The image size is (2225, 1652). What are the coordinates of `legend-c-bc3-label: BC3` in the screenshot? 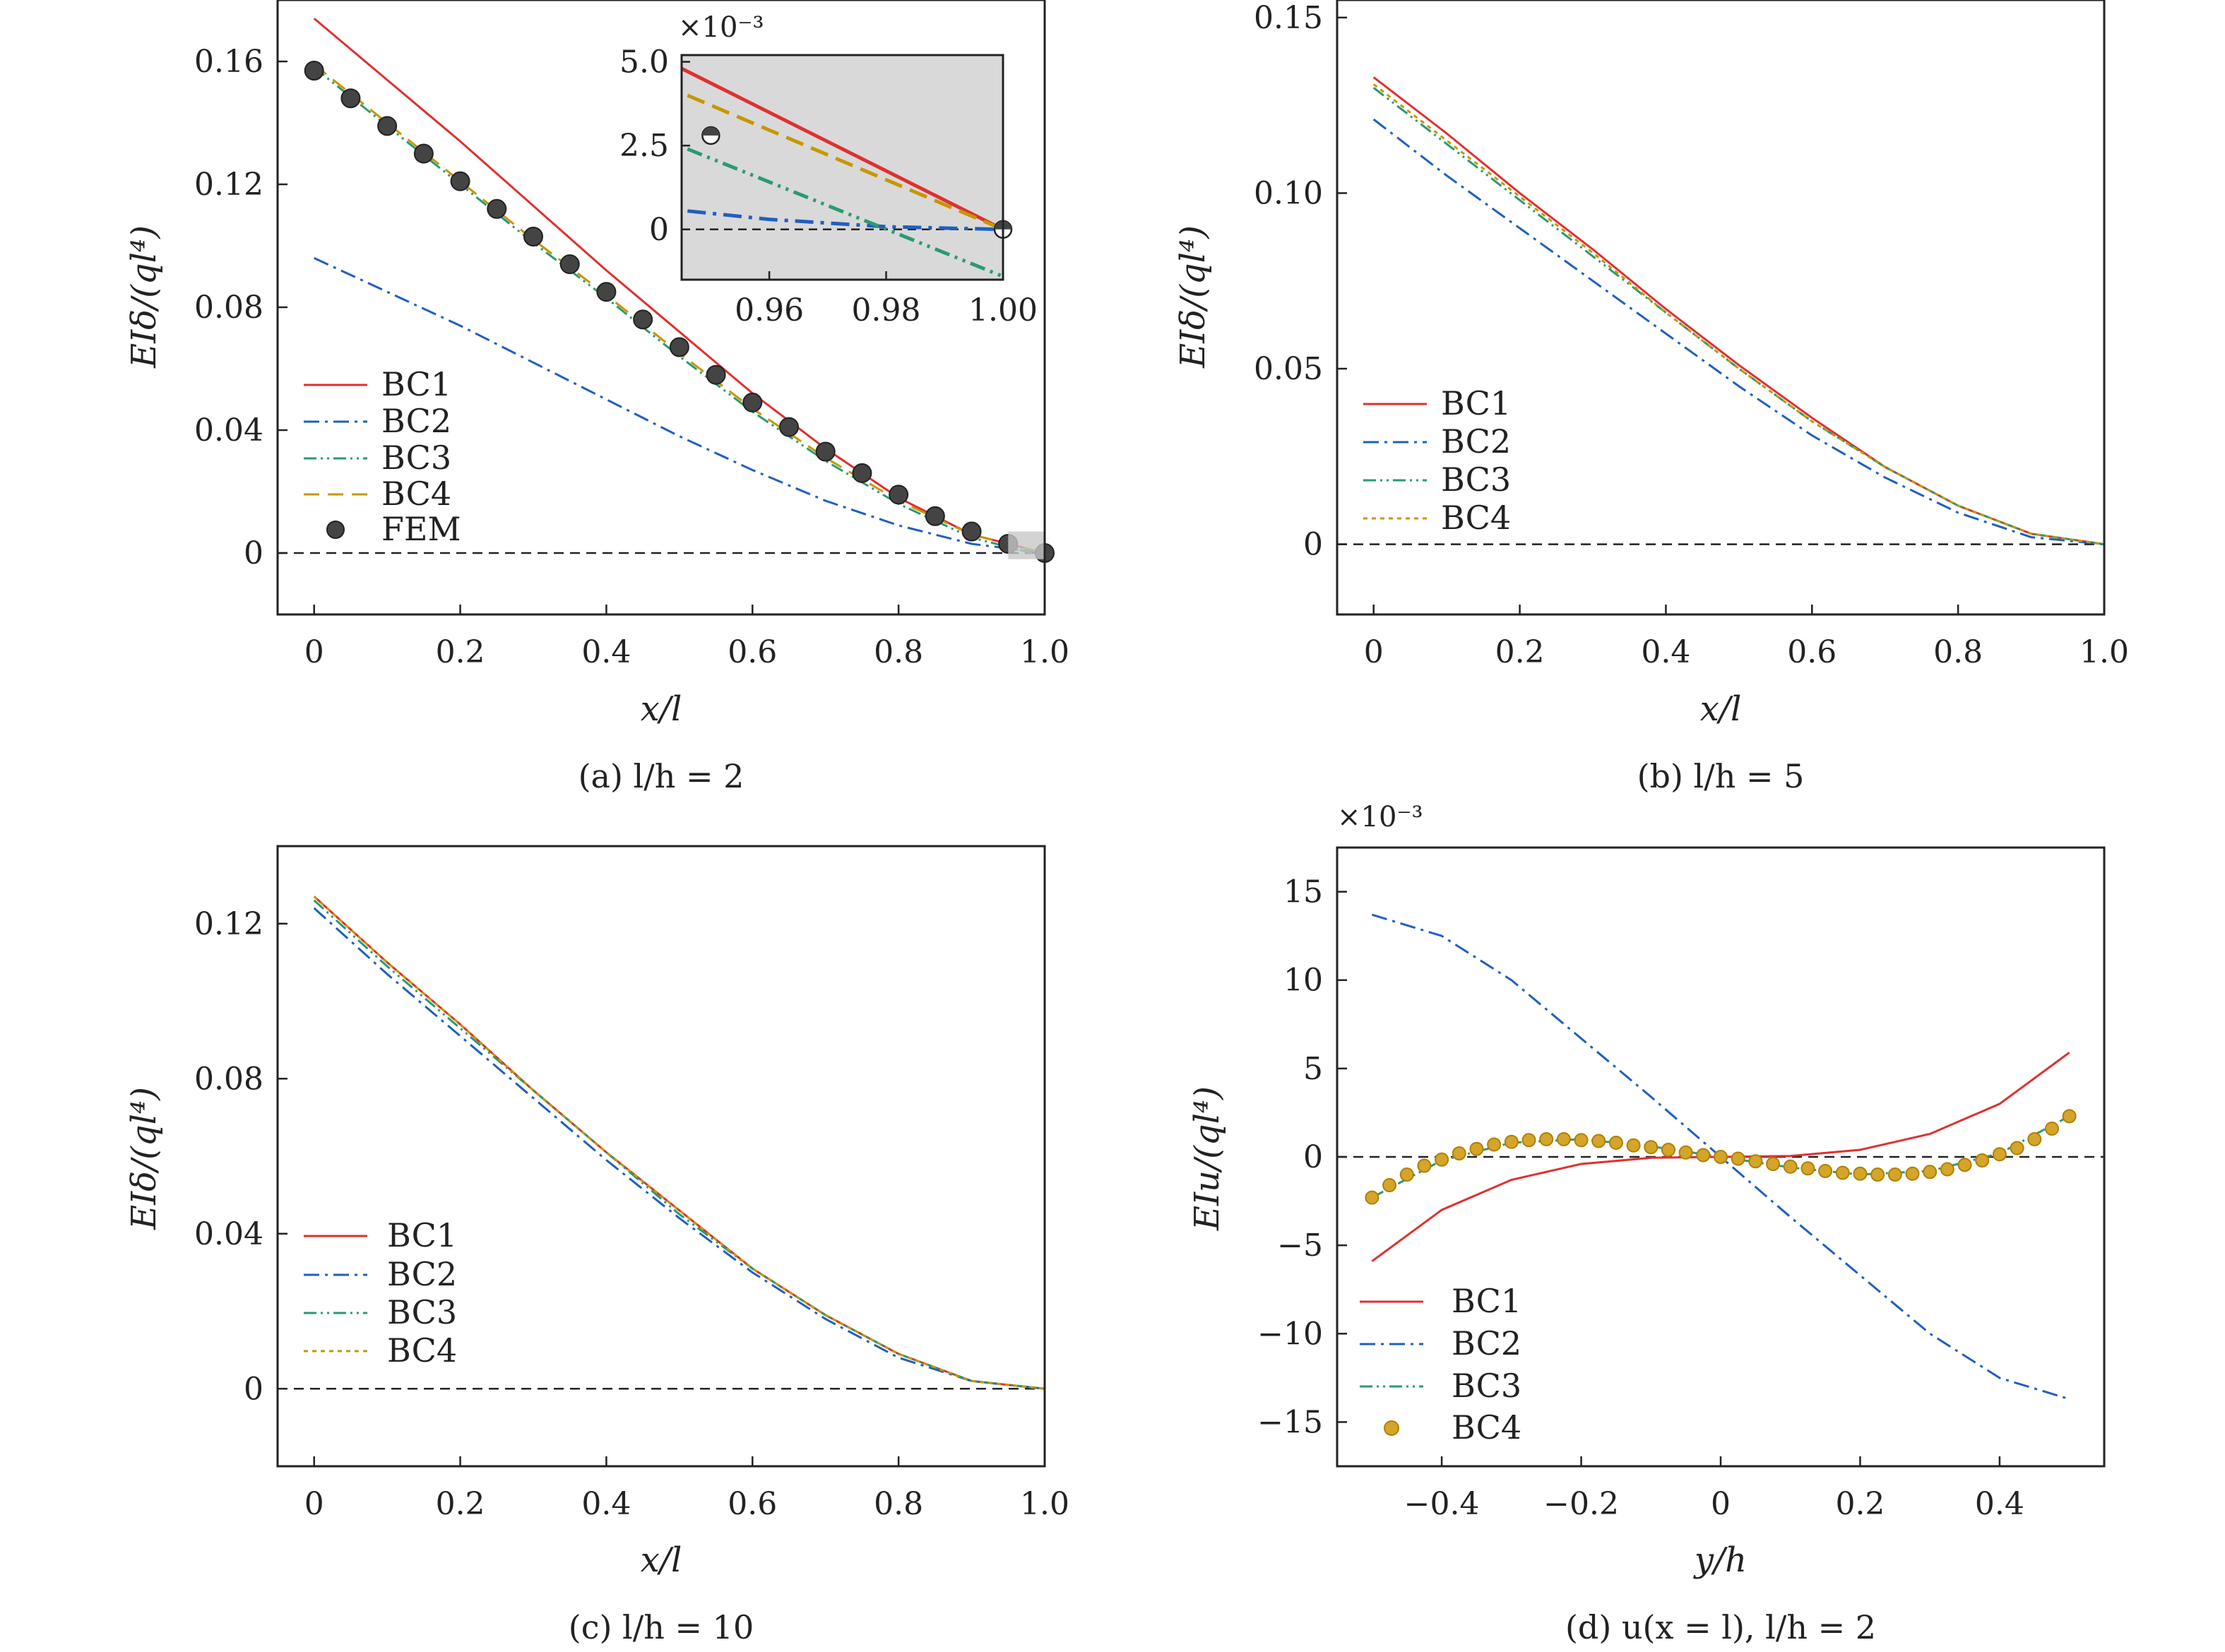 It's located at (422, 1312).